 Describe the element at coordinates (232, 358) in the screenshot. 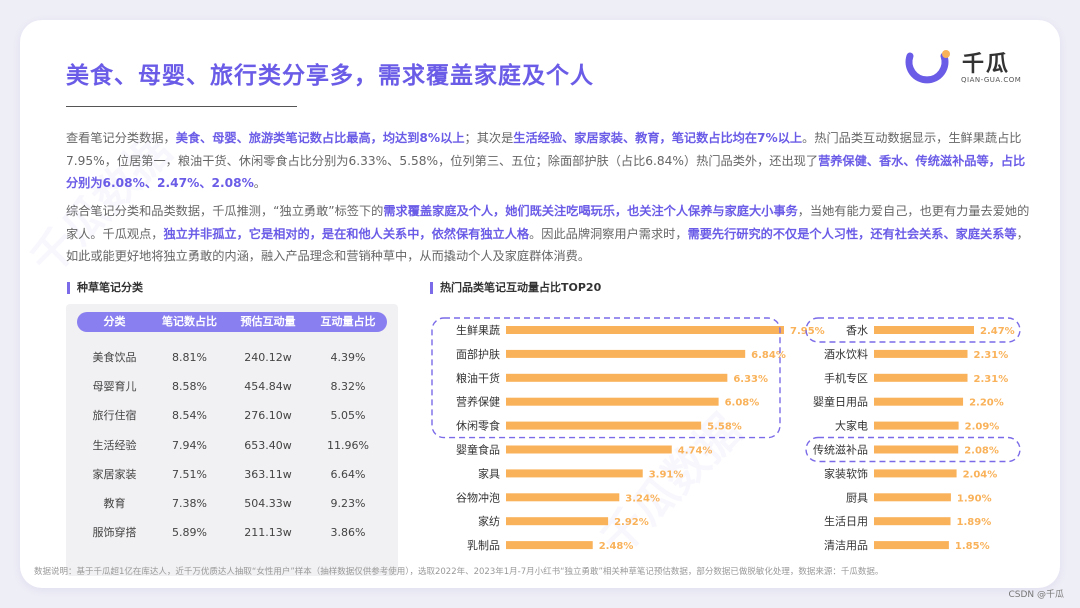

I see `table-row: 美食饮品 8.81% 240.12w 4.39%` at that location.